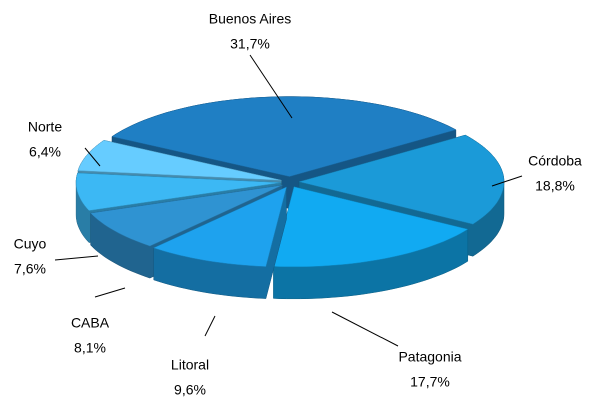  I want to click on slice-label: Cuyo, so click(30, 244).